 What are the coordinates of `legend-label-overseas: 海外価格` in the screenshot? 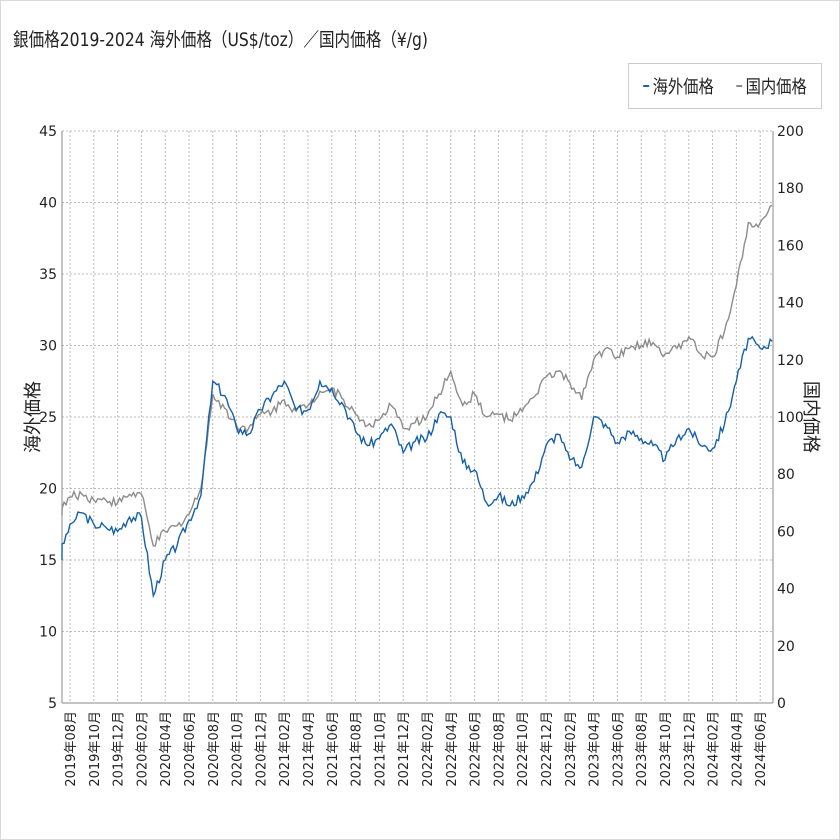 It's located at (683, 87).